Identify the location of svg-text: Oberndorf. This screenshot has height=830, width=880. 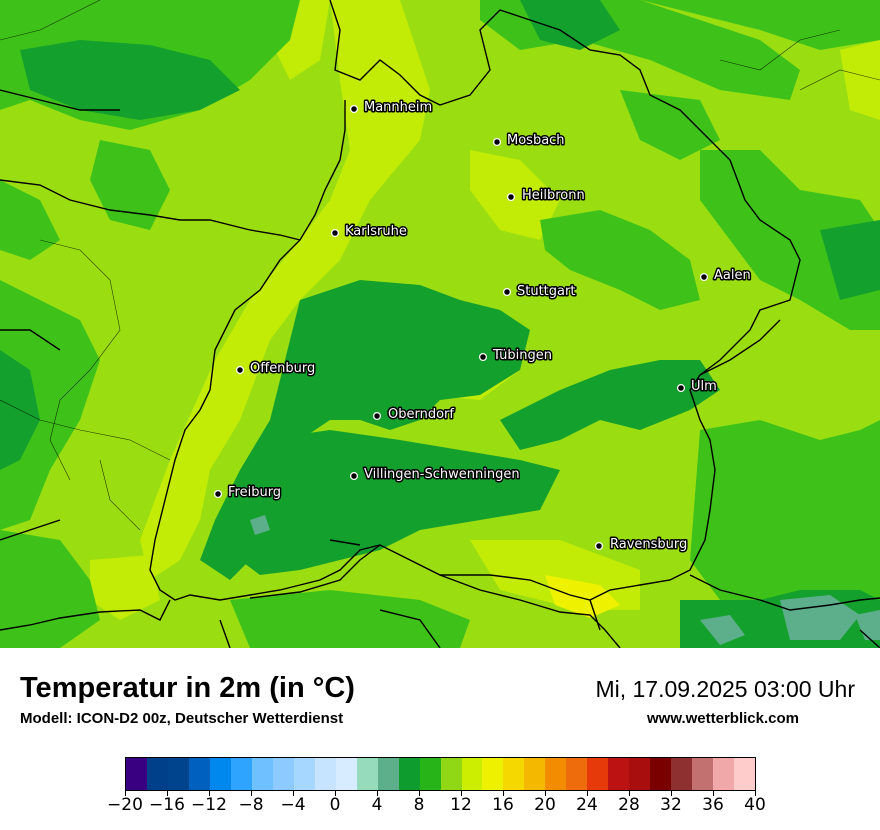
(421, 414).